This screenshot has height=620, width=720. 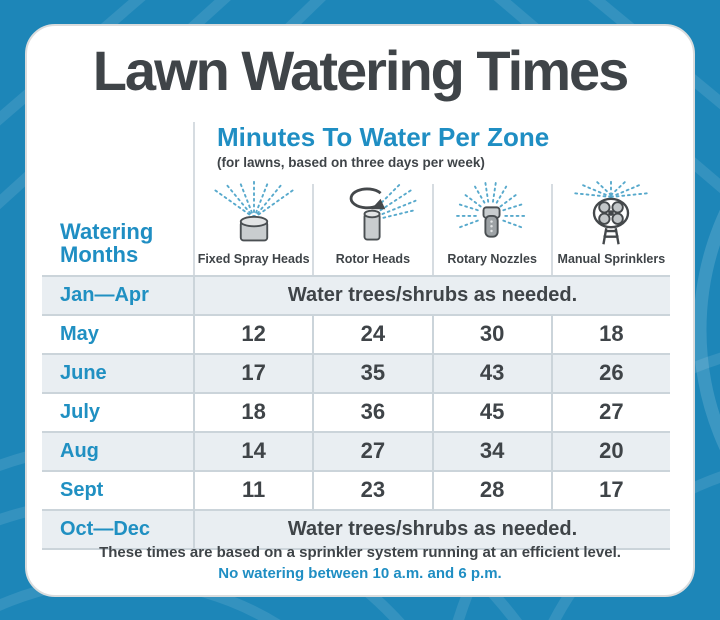 What do you see at coordinates (373, 259) in the screenshot?
I see `column-label: Rotor Heads` at bounding box center [373, 259].